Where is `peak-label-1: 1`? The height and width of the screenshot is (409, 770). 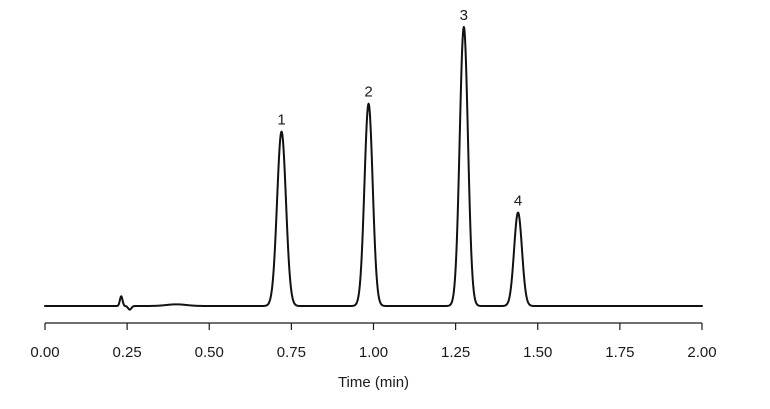 peak-label-1: 1 is located at coordinates (281, 120).